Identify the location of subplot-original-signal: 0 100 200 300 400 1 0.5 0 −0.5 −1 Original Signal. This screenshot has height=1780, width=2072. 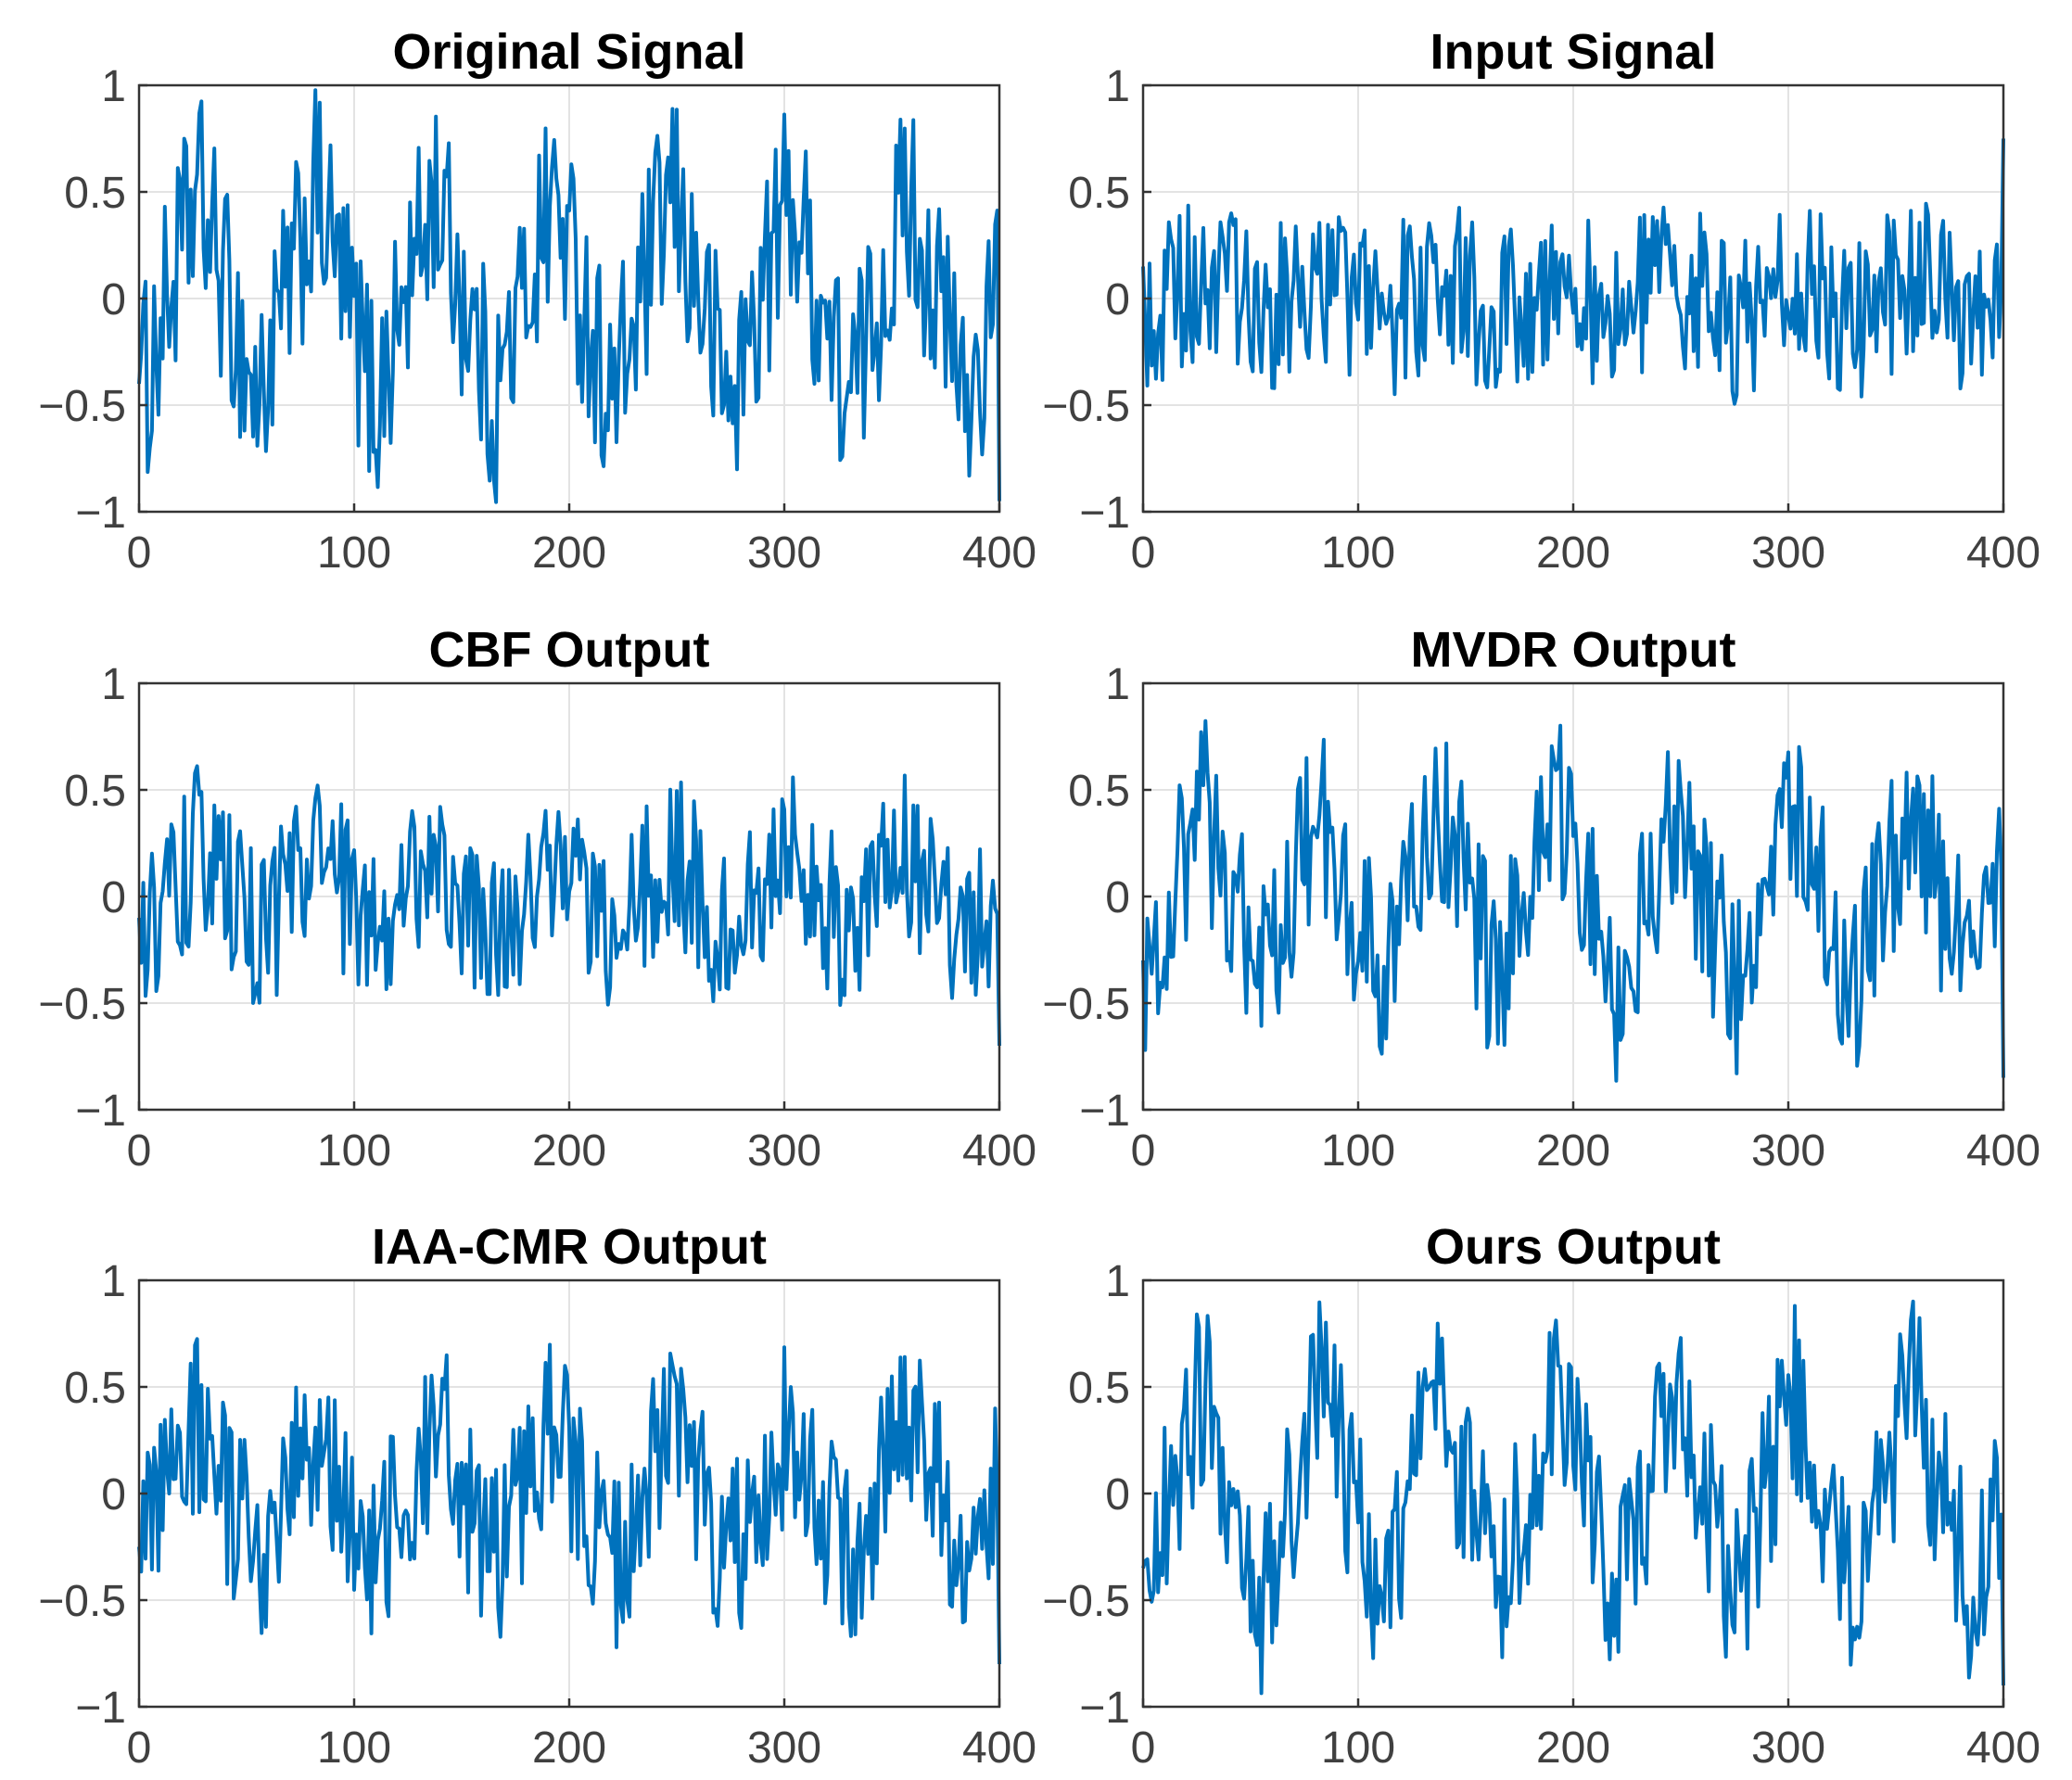
(537, 301).